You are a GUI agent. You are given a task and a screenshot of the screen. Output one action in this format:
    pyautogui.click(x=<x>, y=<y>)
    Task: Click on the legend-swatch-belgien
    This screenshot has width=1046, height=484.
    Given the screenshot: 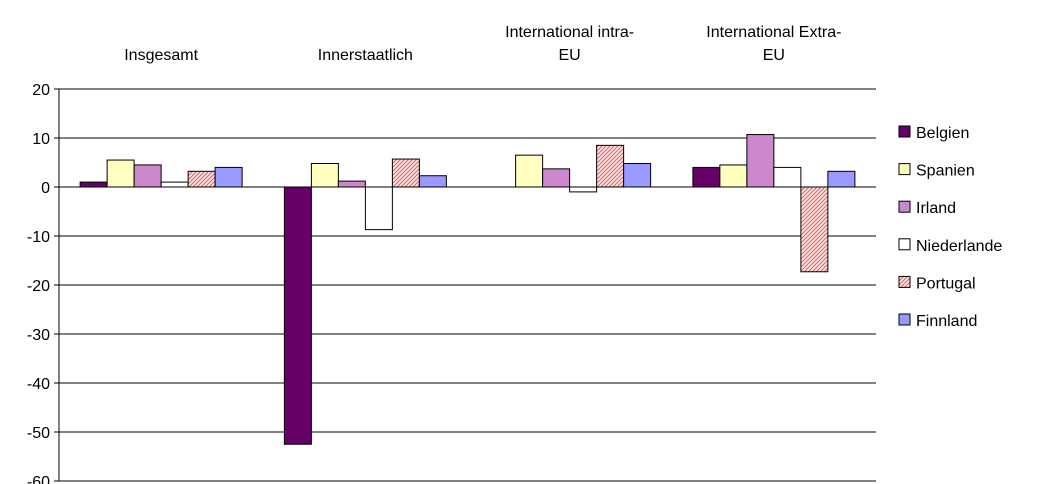 What is the action you would take?
    pyautogui.click(x=904, y=131)
    